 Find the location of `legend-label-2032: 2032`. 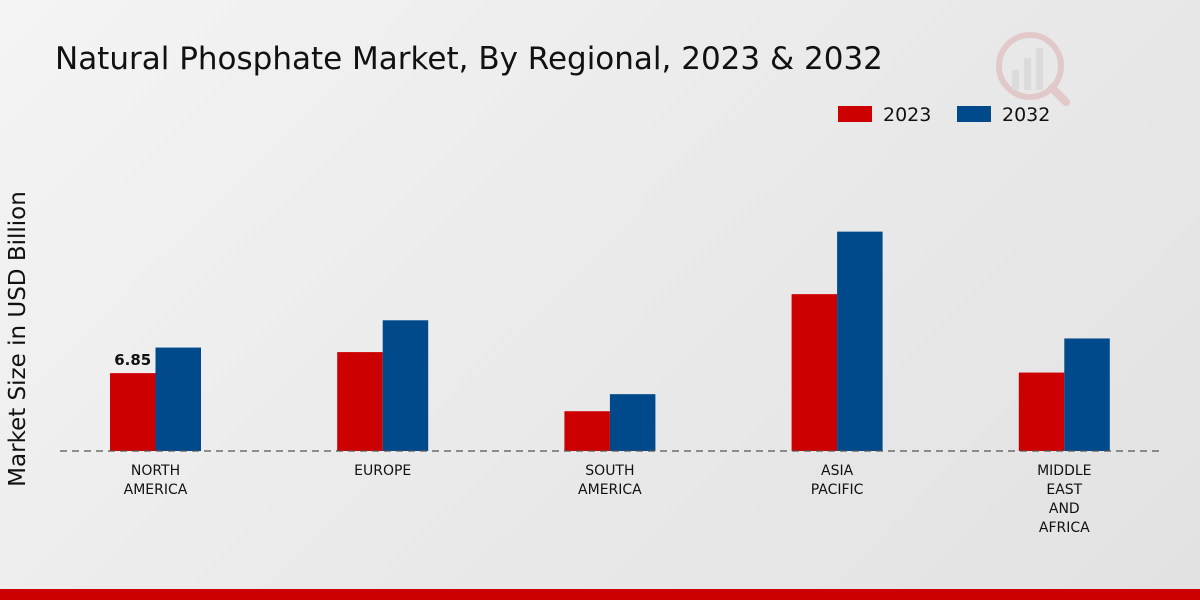

legend-label-2032: 2032 is located at coordinates (1026, 115).